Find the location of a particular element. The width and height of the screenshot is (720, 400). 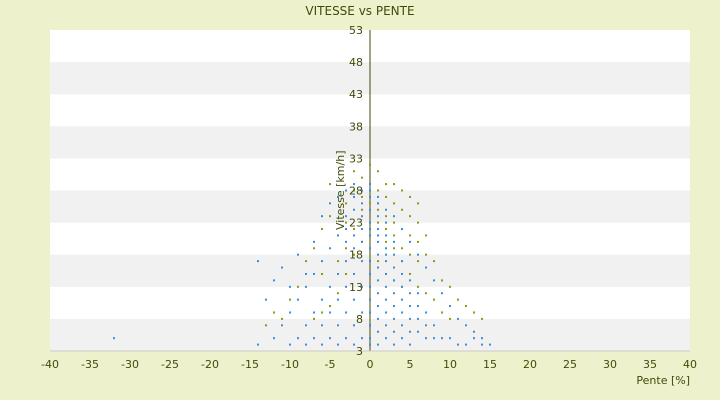

y-tick-label: 53 is located at coordinates (356, 30).